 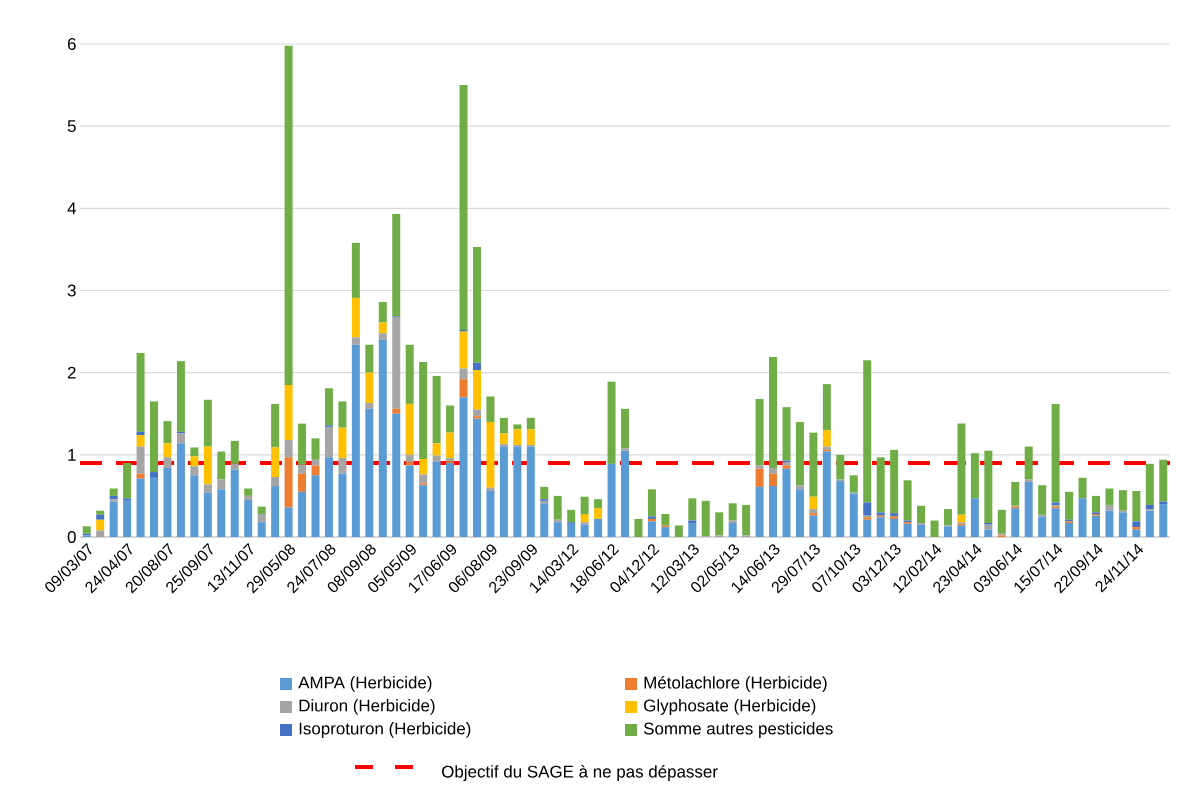 What do you see at coordinates (730, 707) in the screenshot?
I see `legend-label: Glyphosate (Herbicide)` at bounding box center [730, 707].